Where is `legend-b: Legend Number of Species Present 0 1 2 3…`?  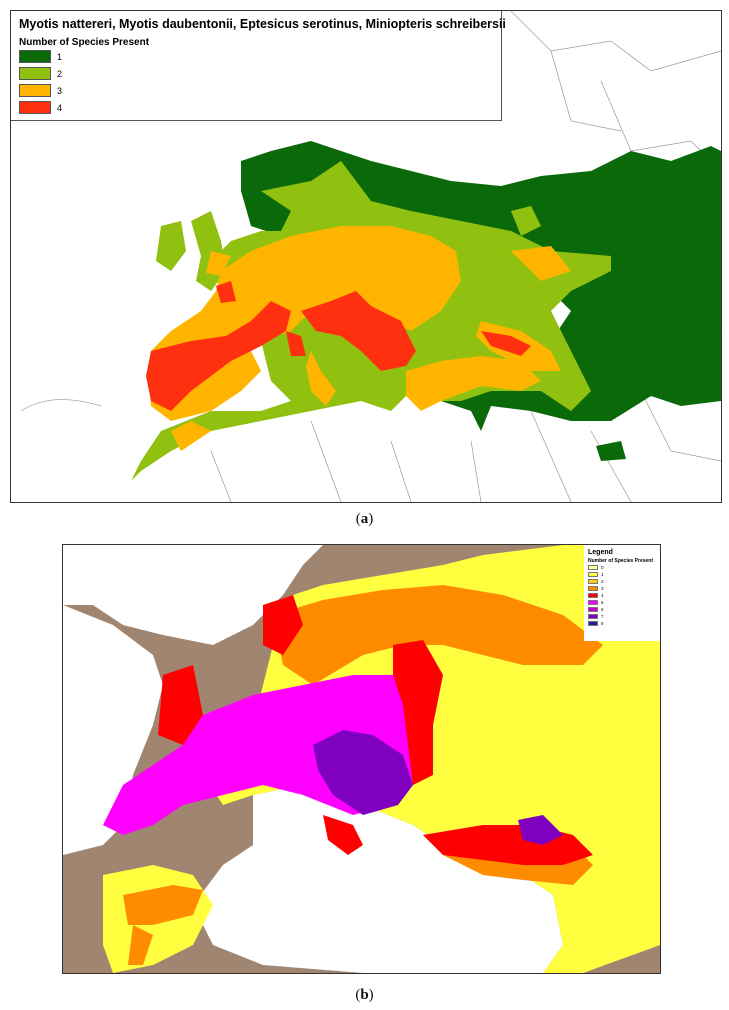
legend-b: Legend Number of Species Present 0 1 2 3… is located at coordinates (622, 593).